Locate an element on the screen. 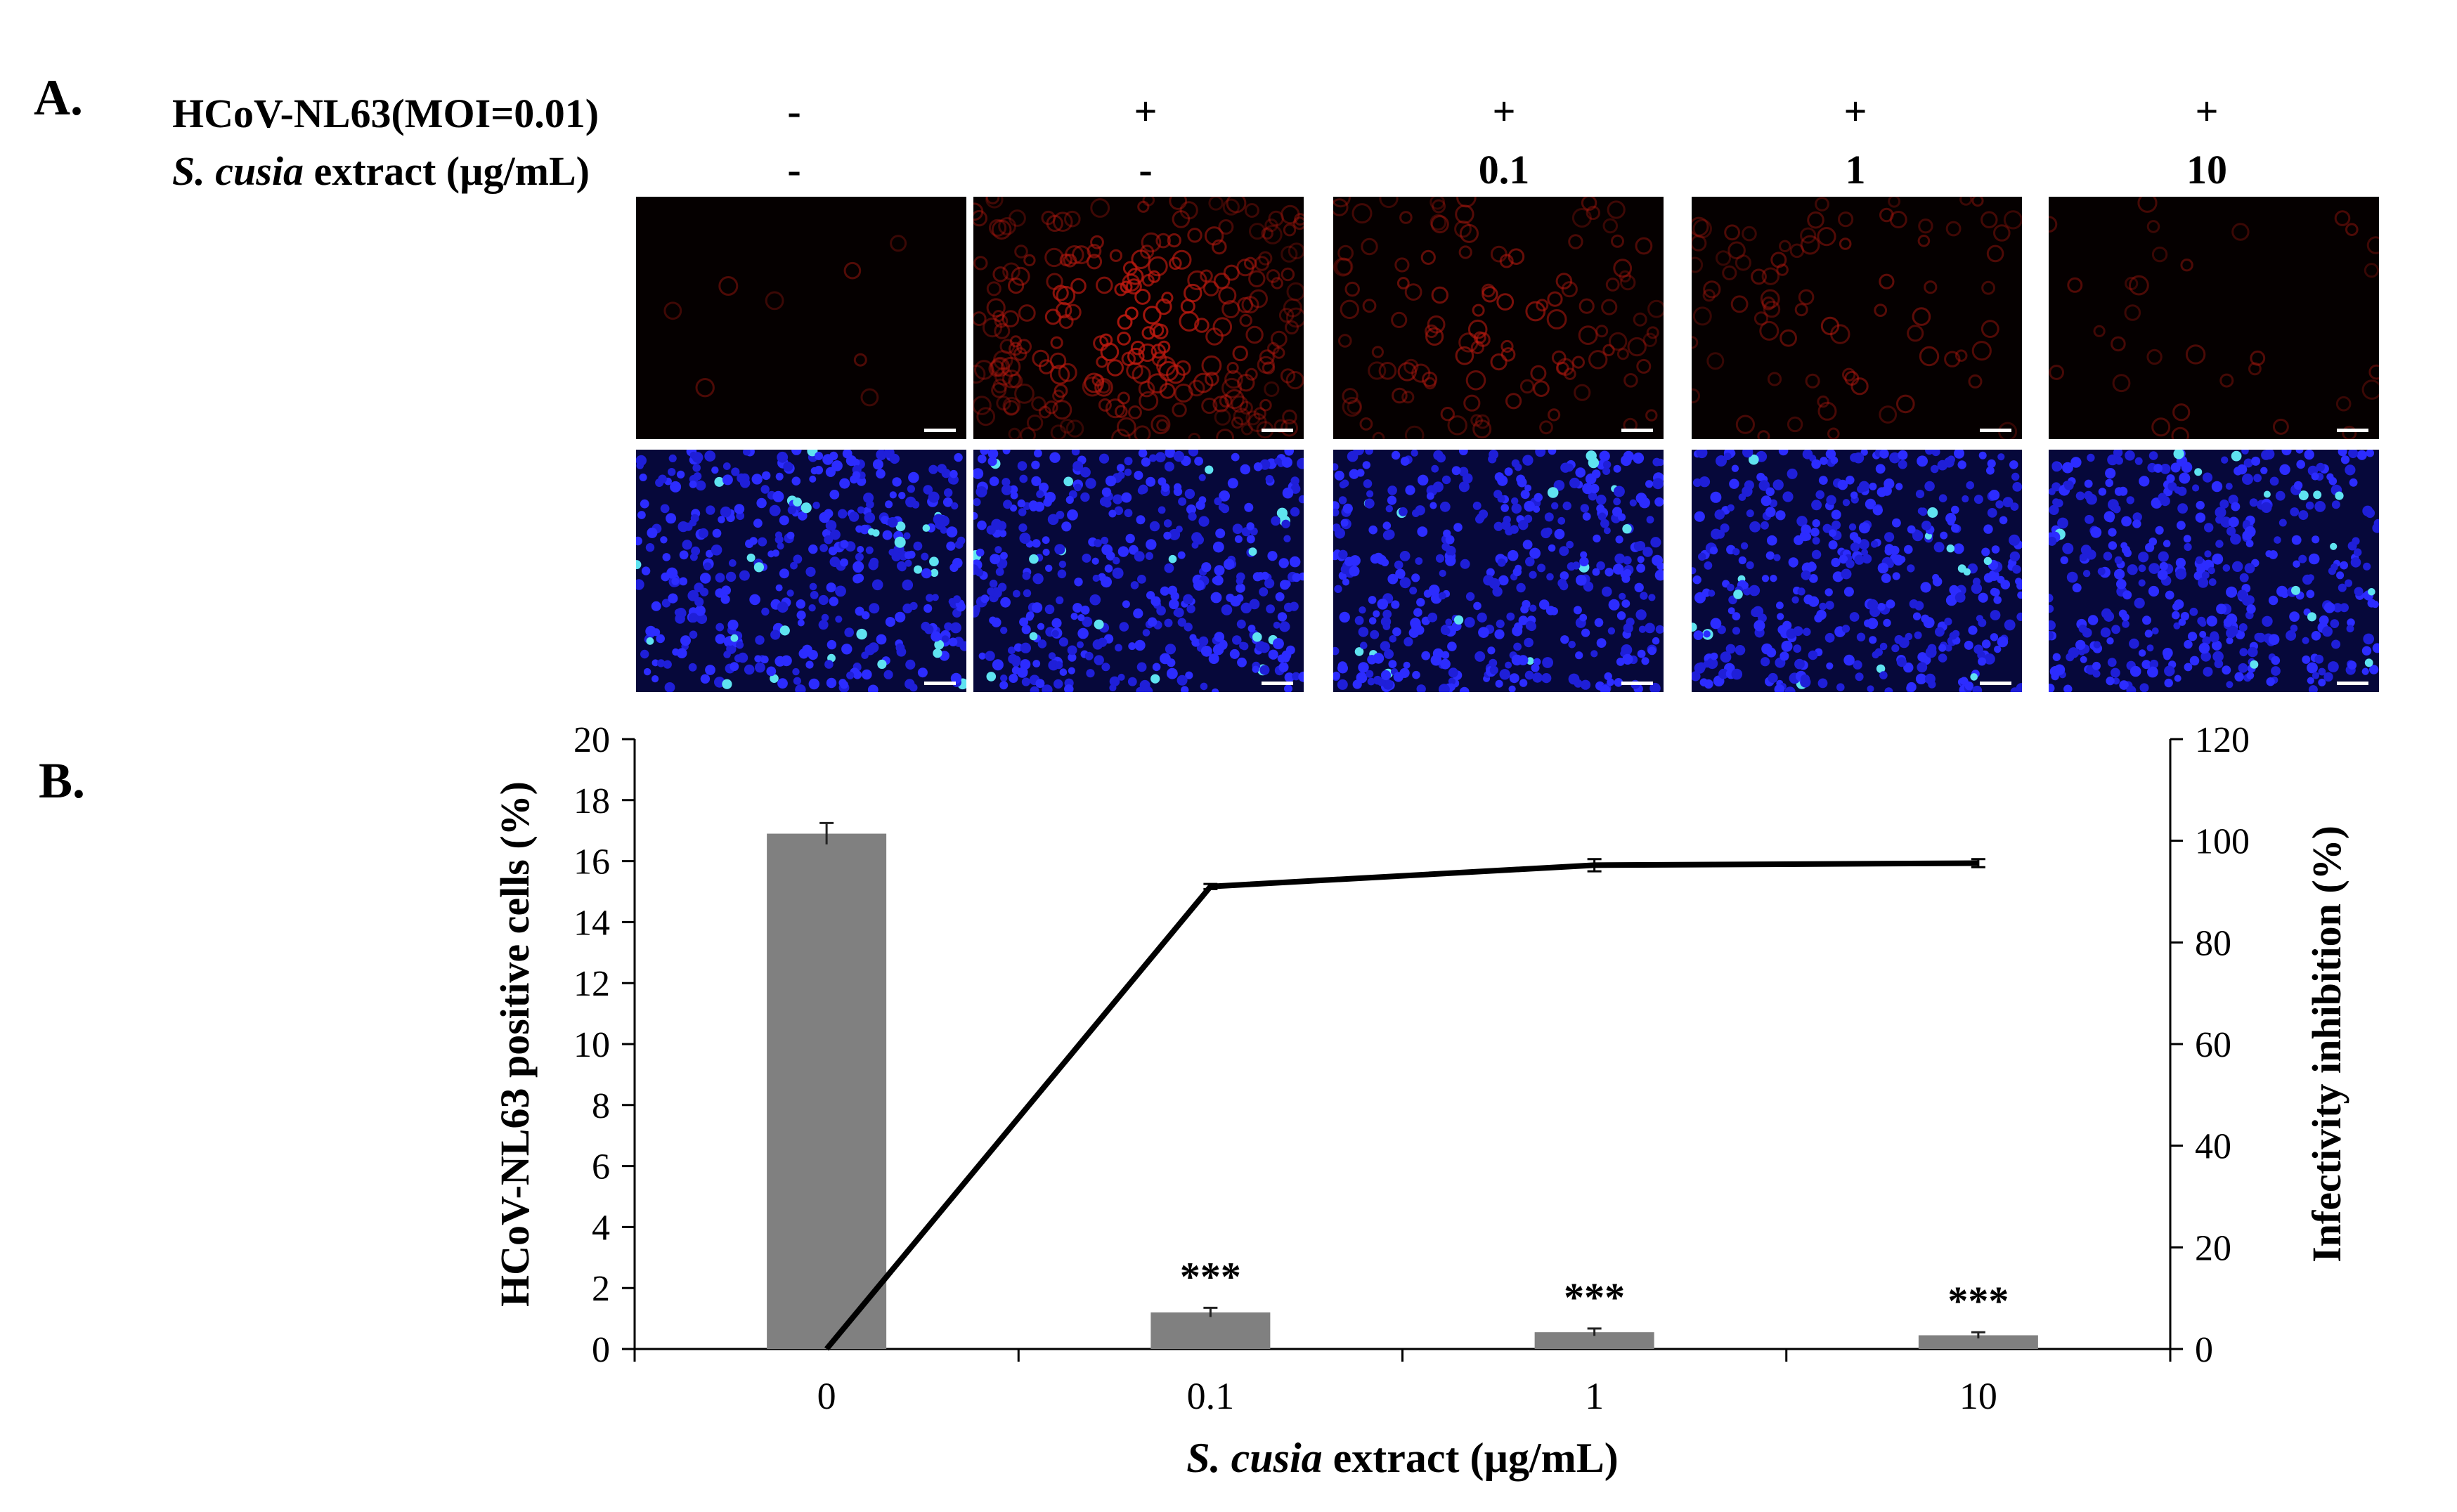 The height and width of the screenshot is (1512, 2457). left-y-tick-label: 2 is located at coordinates (601, 1289).